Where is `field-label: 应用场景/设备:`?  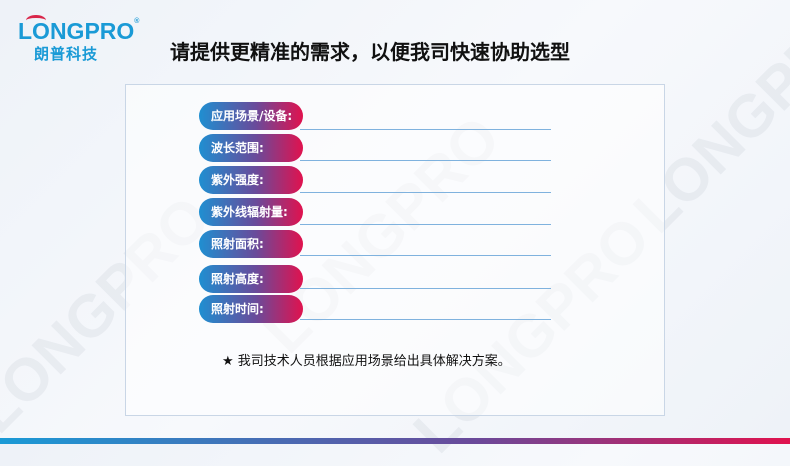 field-label: 应用场景/设备: is located at coordinates (251, 116).